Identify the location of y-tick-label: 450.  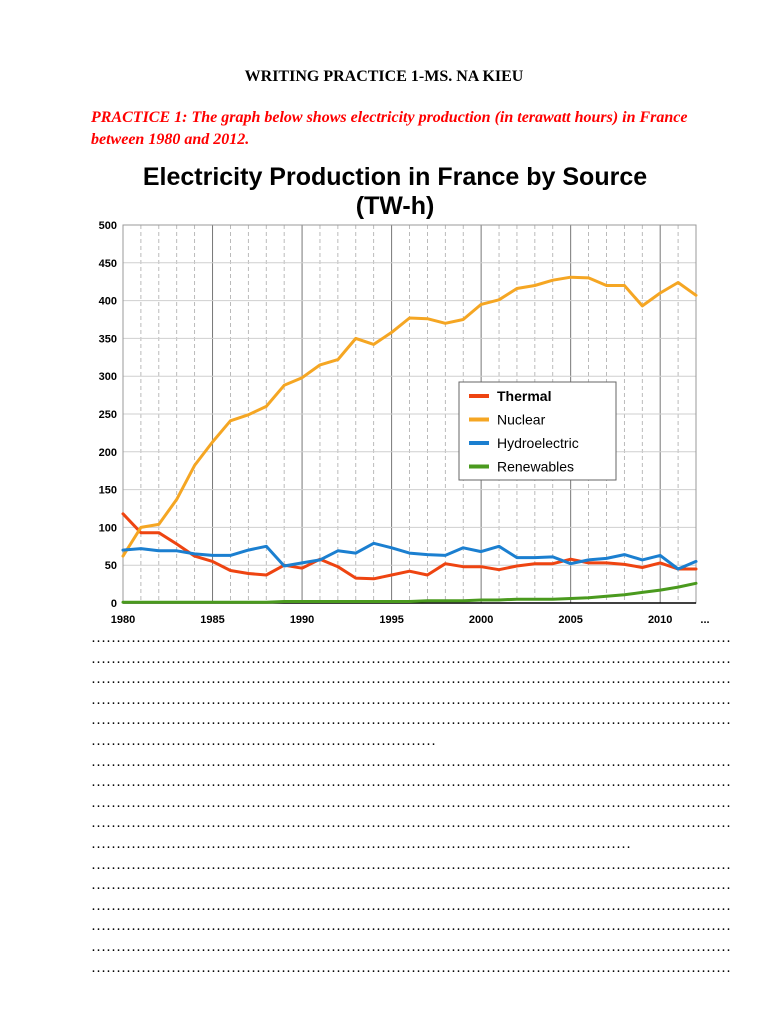
(108, 264).